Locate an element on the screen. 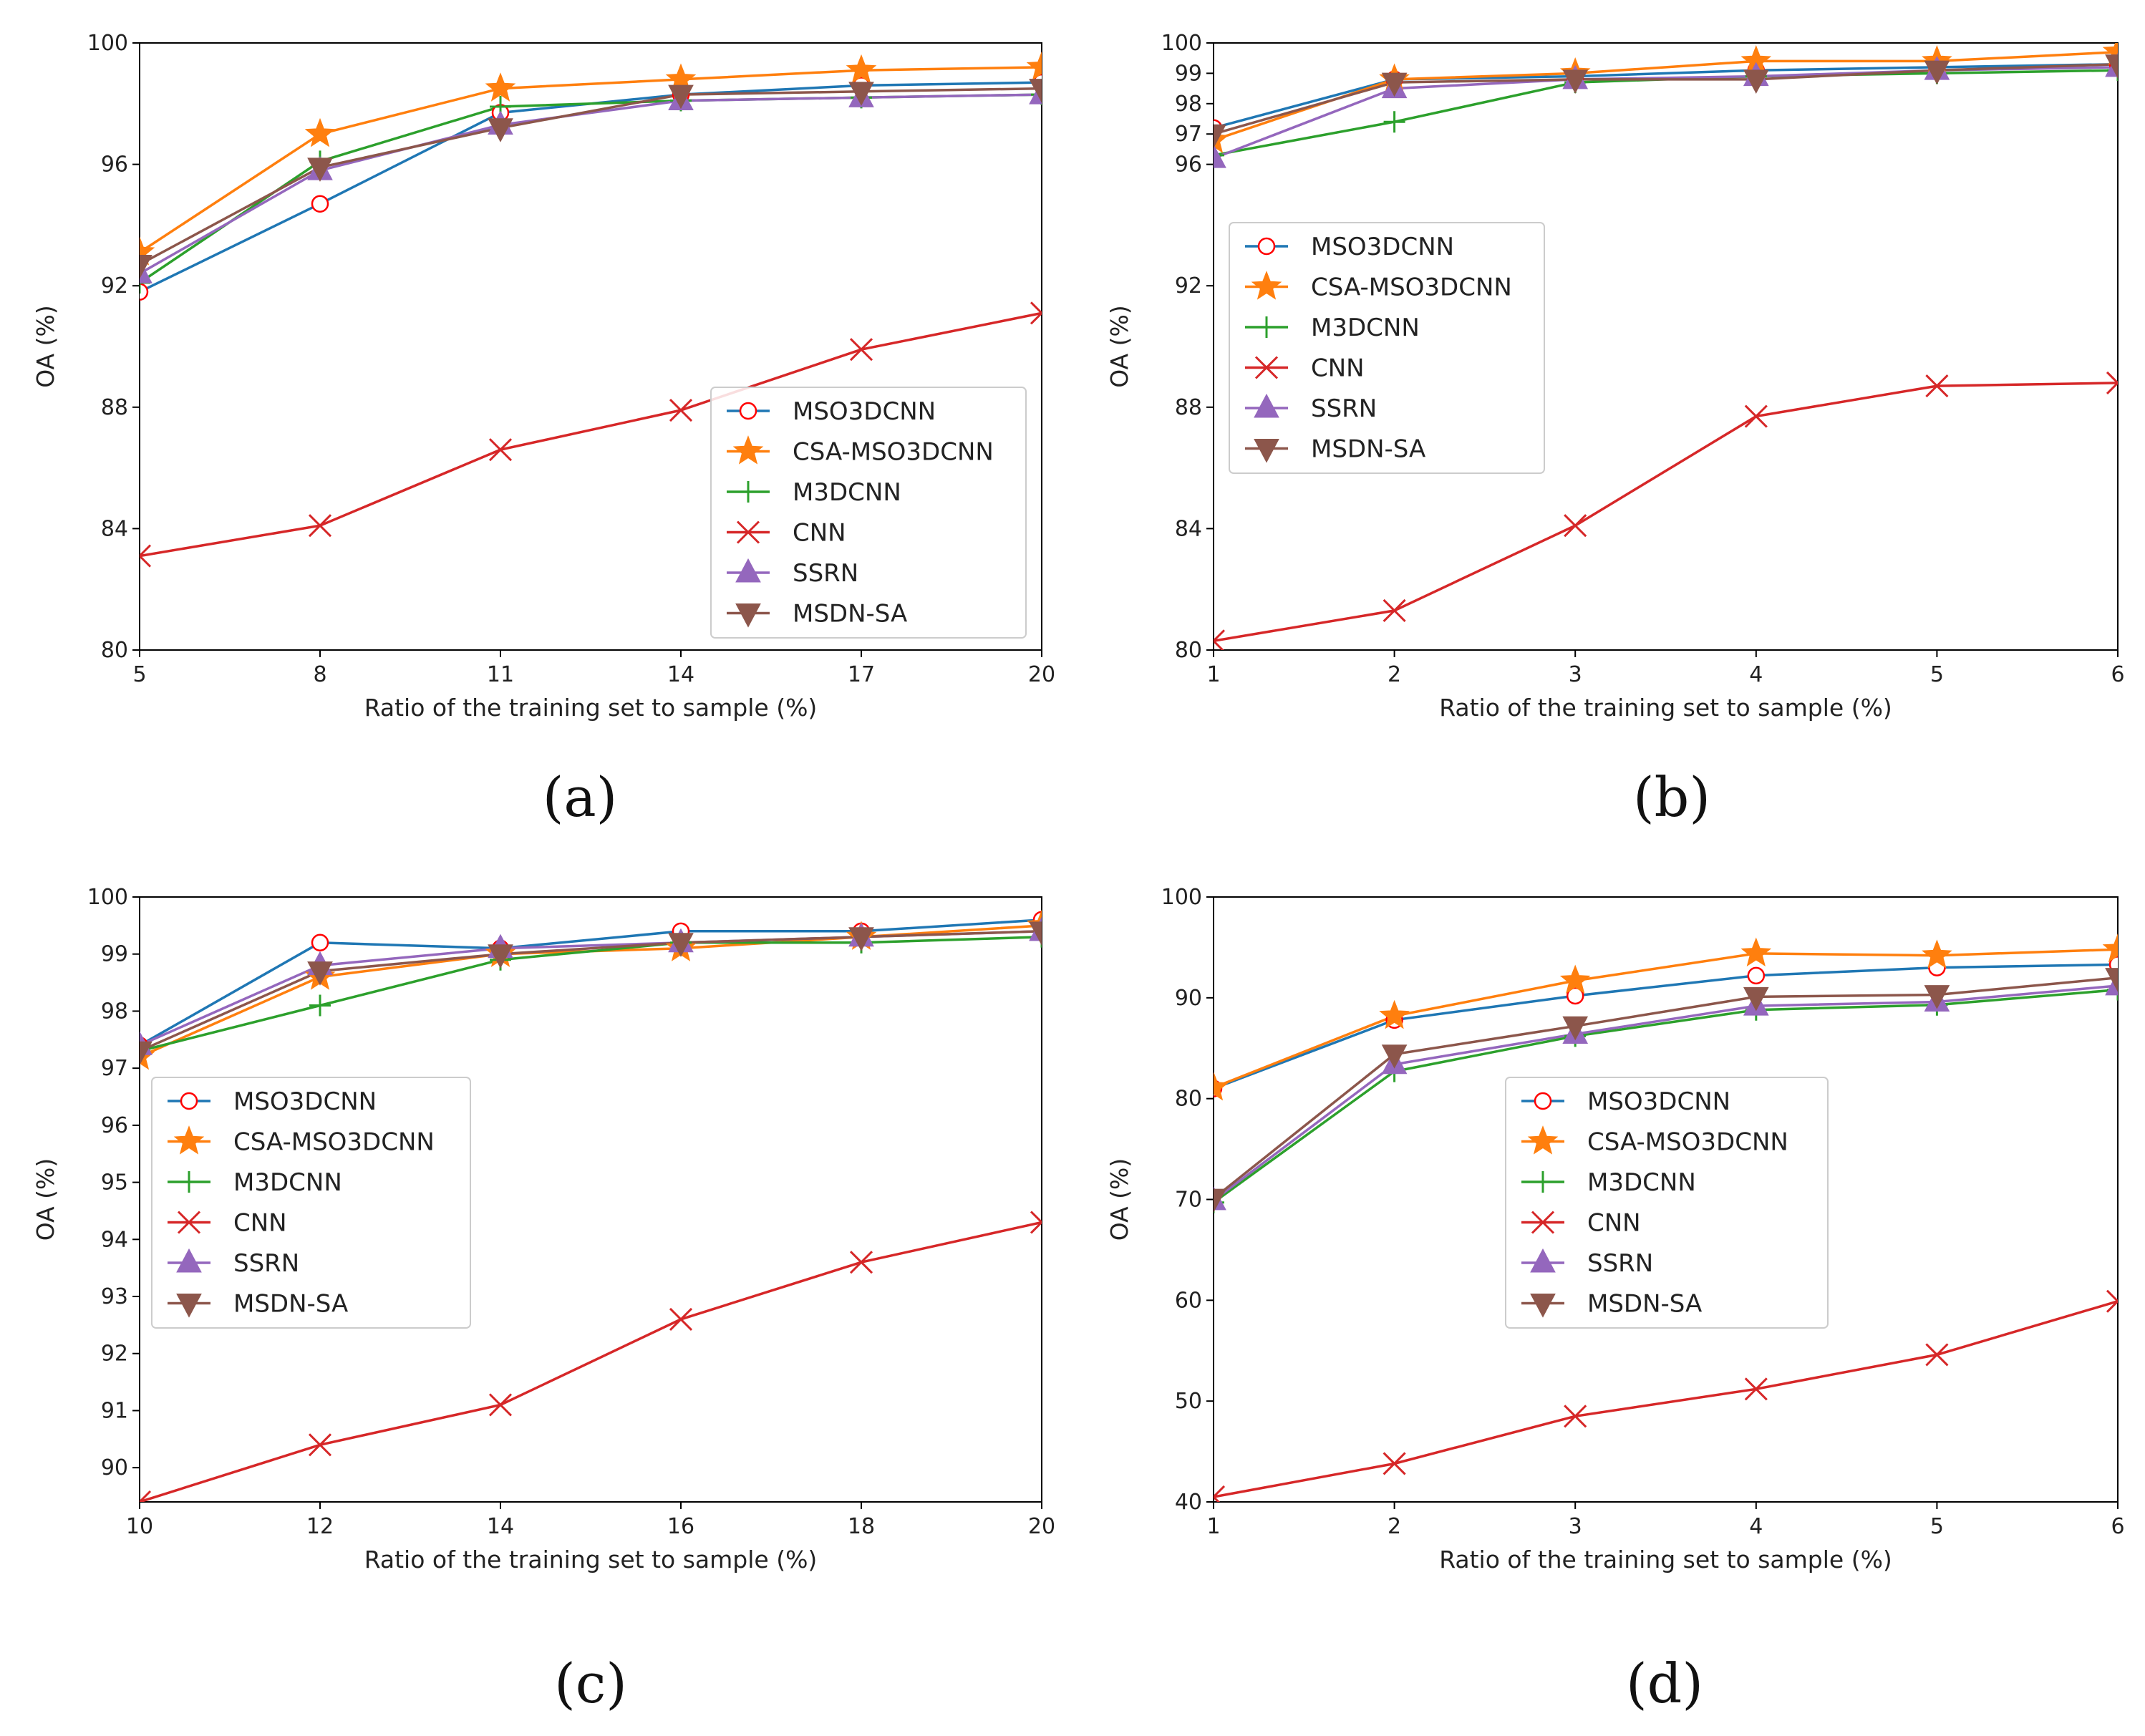 The height and width of the screenshot is (1736, 2145). panel-c-xtick-label-18: 18 is located at coordinates (861, 1526).